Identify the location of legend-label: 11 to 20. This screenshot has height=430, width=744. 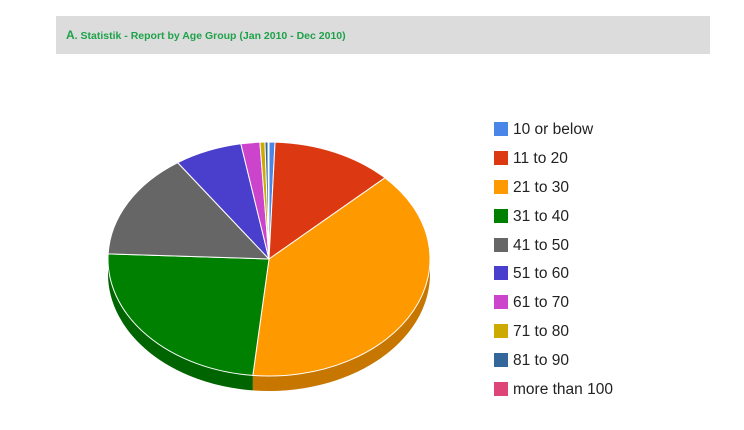
(540, 158).